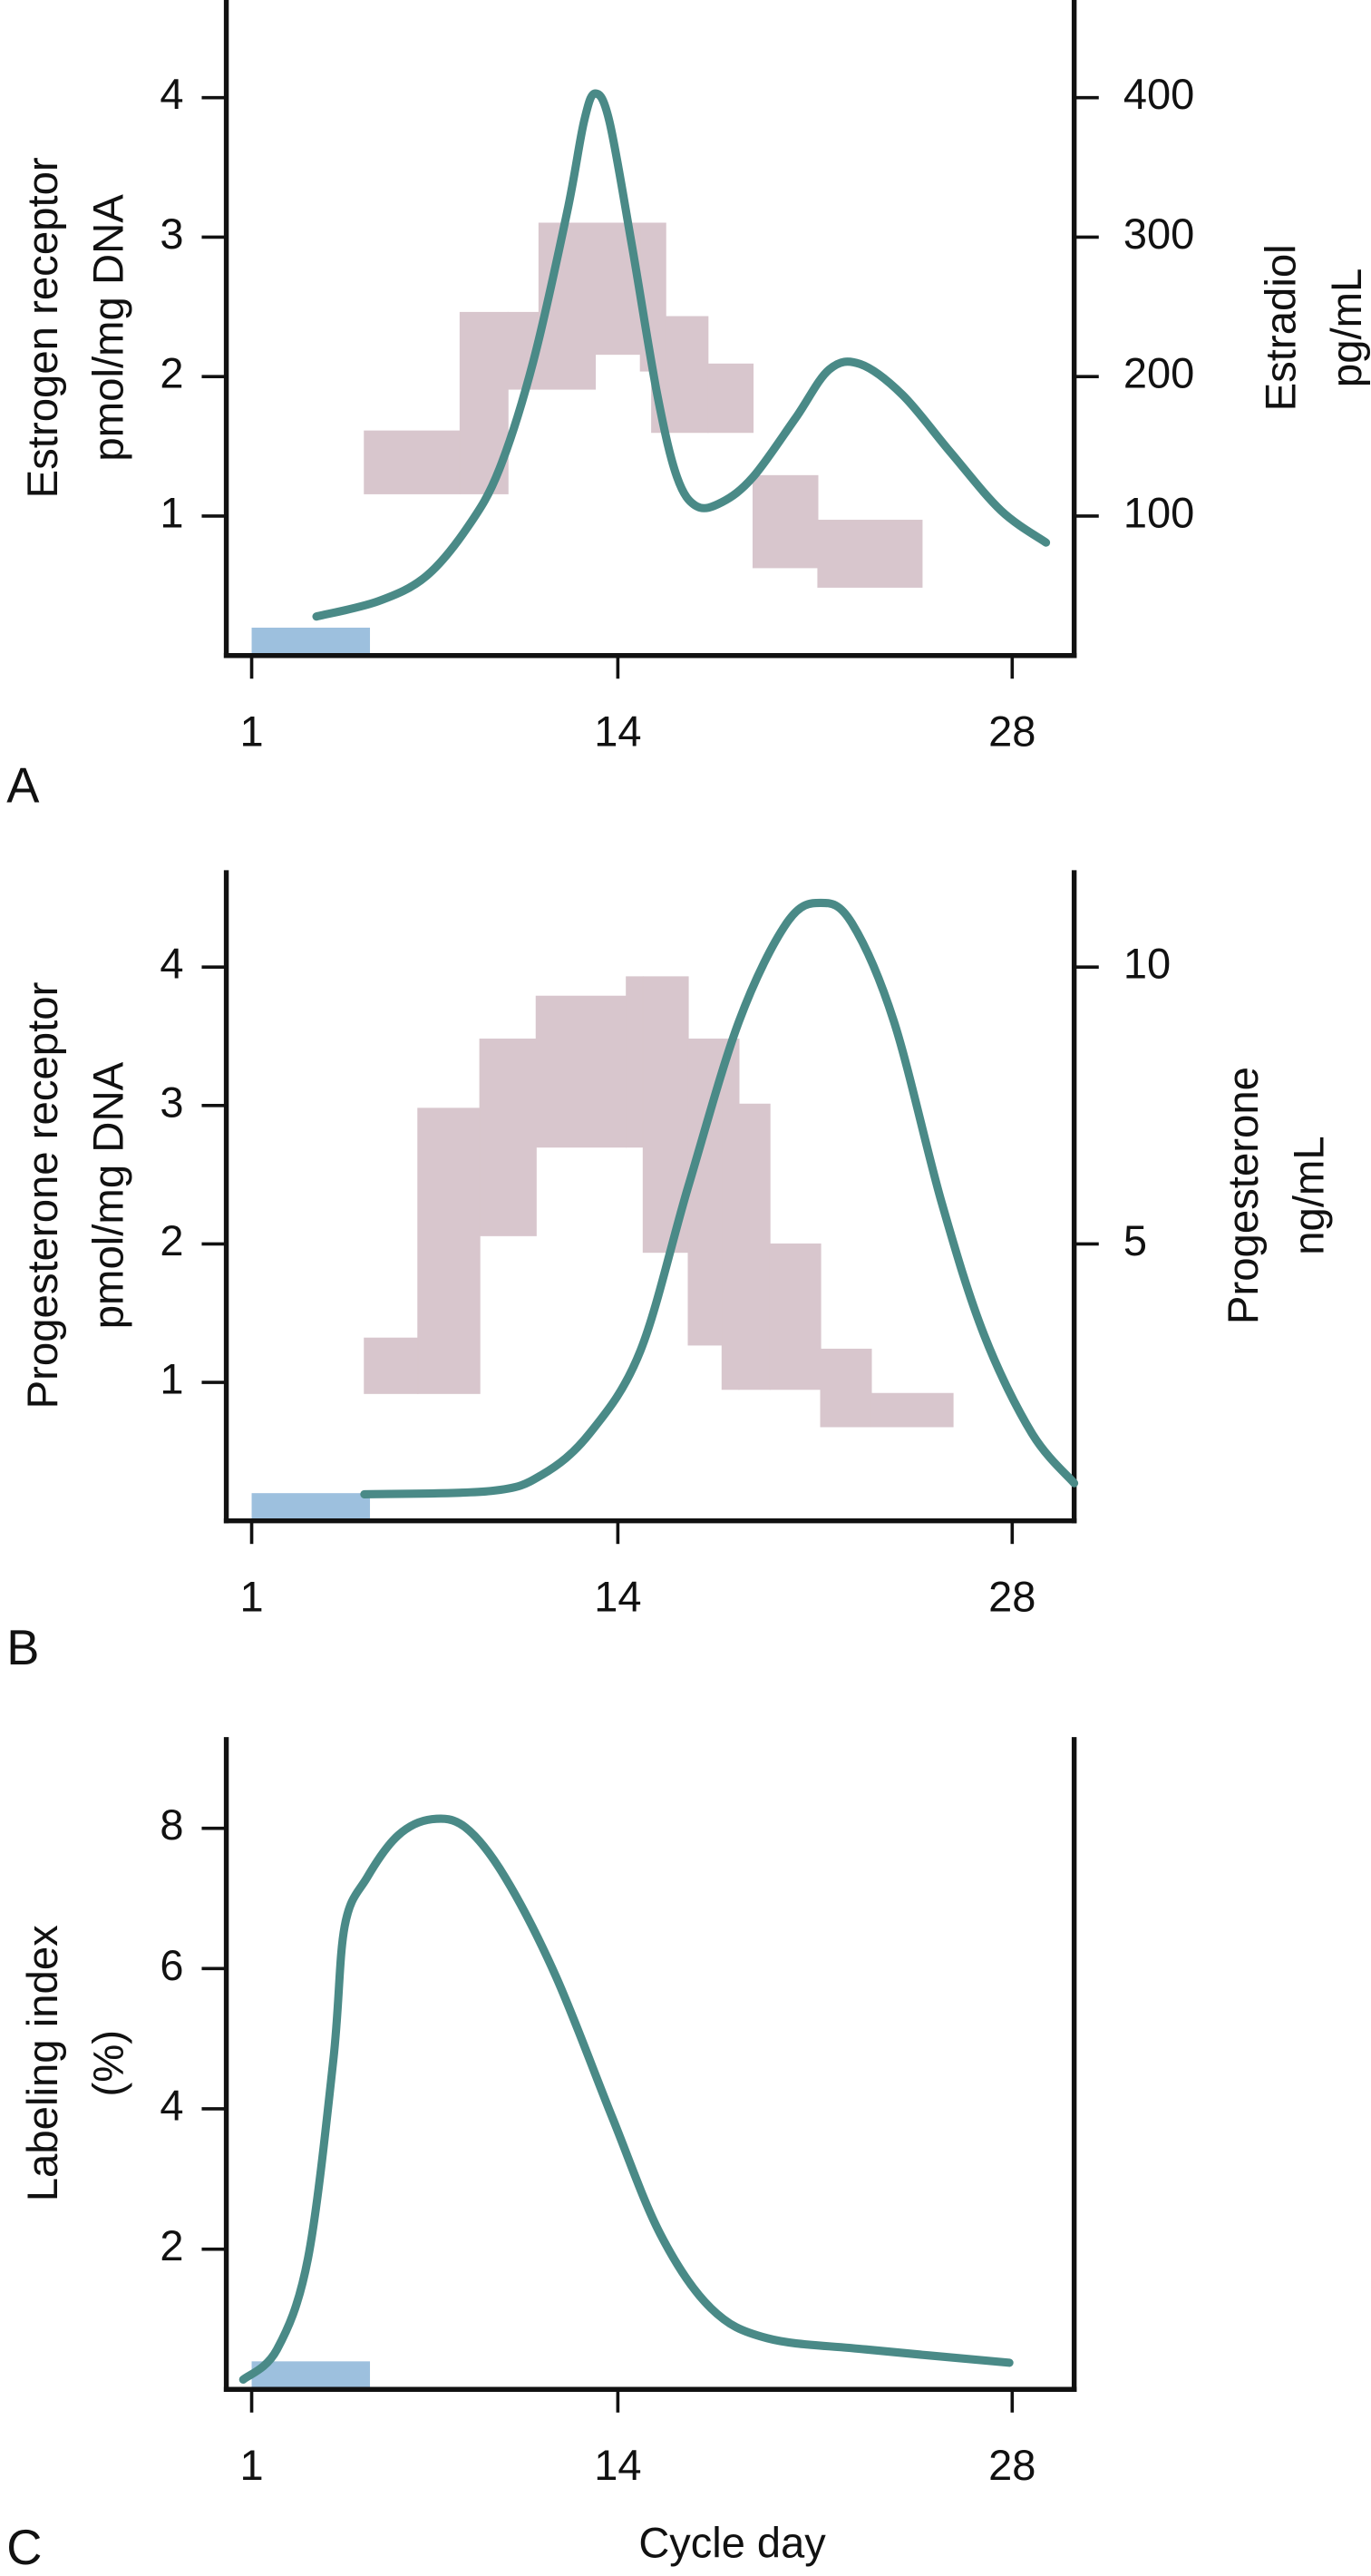 The height and width of the screenshot is (2576, 1371). Describe the element at coordinates (42, 1196) in the screenshot. I see `y-axis-label: Progesterone receptor` at that location.